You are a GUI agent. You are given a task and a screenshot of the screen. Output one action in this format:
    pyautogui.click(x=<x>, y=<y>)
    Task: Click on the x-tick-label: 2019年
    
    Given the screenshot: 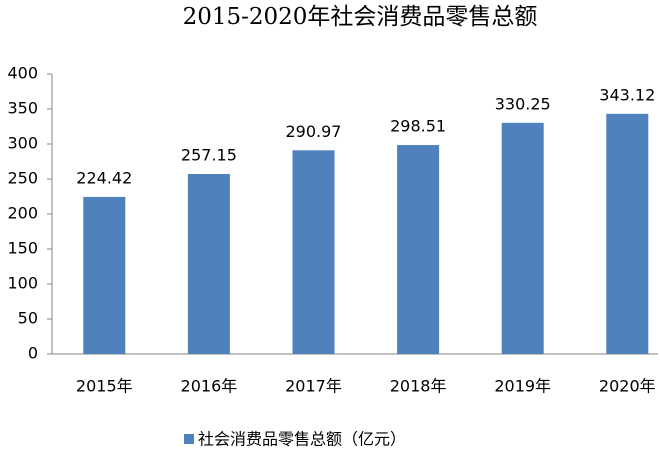 What is the action you would take?
    pyautogui.click(x=522, y=386)
    